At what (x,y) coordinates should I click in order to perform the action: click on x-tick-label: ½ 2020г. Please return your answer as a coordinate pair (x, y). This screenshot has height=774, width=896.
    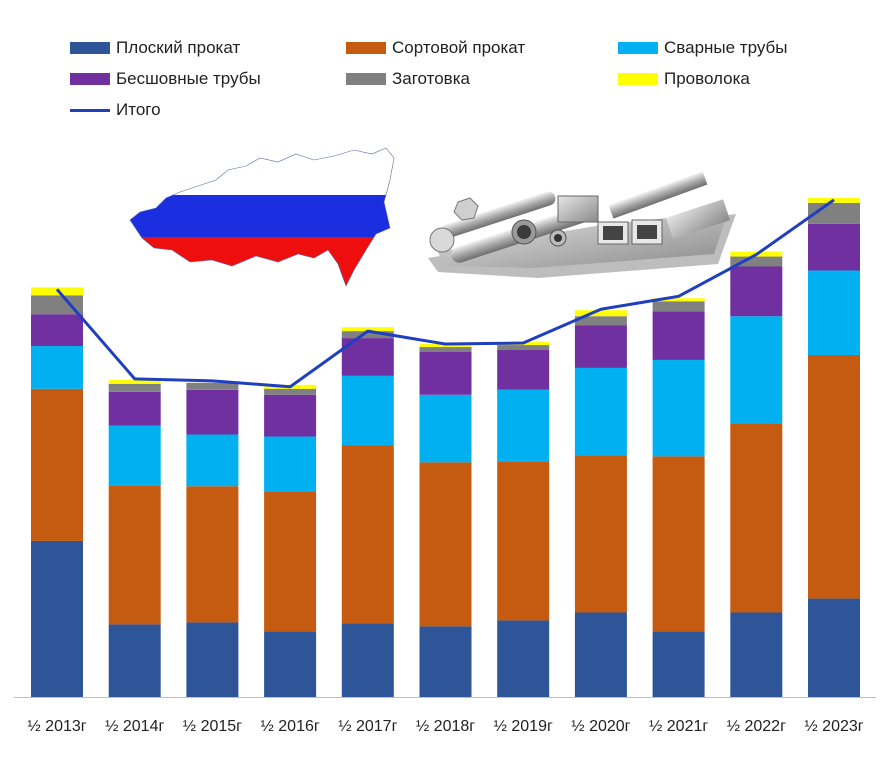
    Looking at the image, I should click on (600, 726).